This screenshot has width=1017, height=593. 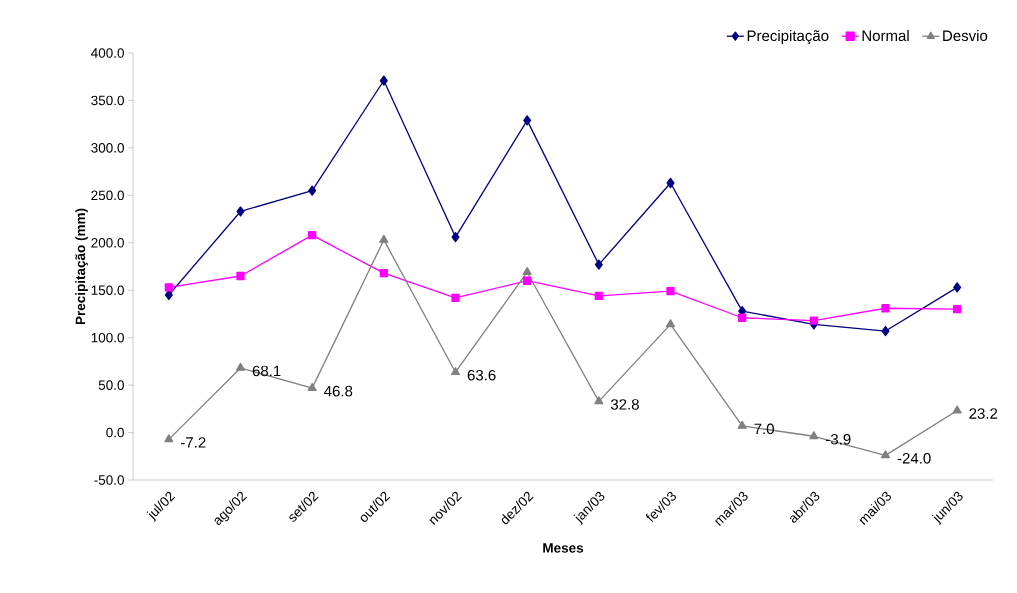 What do you see at coordinates (764, 429) in the screenshot?
I see `data-label: 7.0` at bounding box center [764, 429].